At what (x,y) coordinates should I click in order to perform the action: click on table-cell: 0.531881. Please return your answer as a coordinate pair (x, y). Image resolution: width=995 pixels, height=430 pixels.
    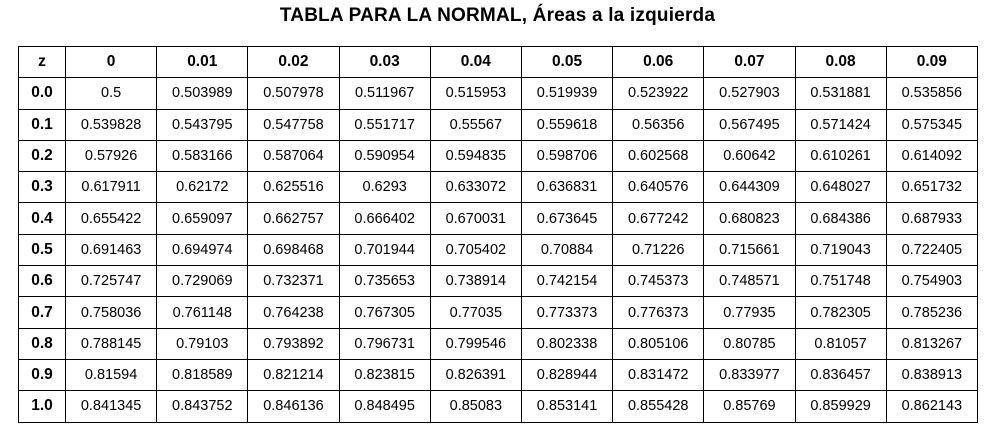
    Looking at the image, I should click on (840, 93).